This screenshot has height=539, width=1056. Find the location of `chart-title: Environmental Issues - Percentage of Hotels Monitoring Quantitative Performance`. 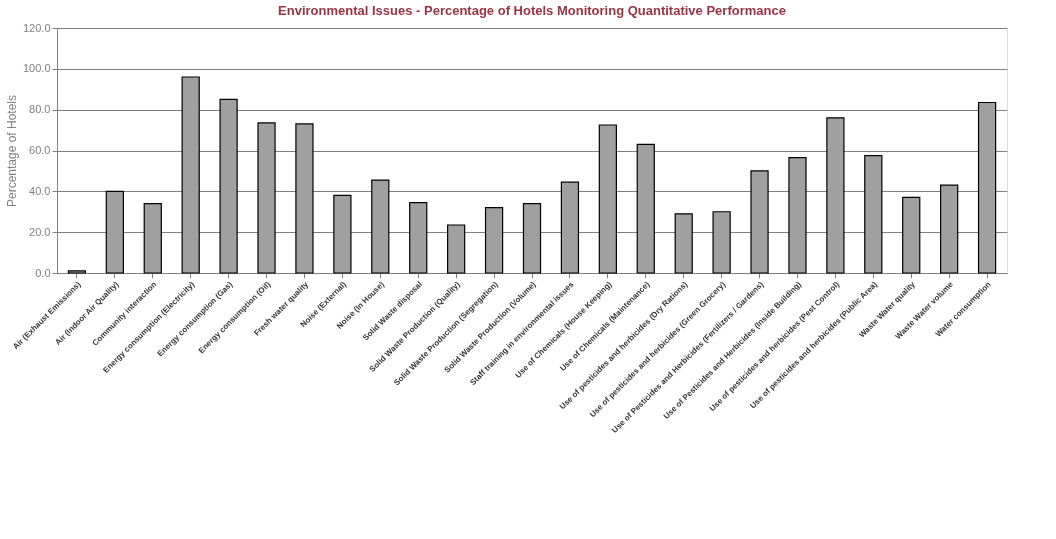

chart-title: Environmental Issues - Percentage of Hotels Monitoring Quantitative Performance is located at coordinates (532, 10).